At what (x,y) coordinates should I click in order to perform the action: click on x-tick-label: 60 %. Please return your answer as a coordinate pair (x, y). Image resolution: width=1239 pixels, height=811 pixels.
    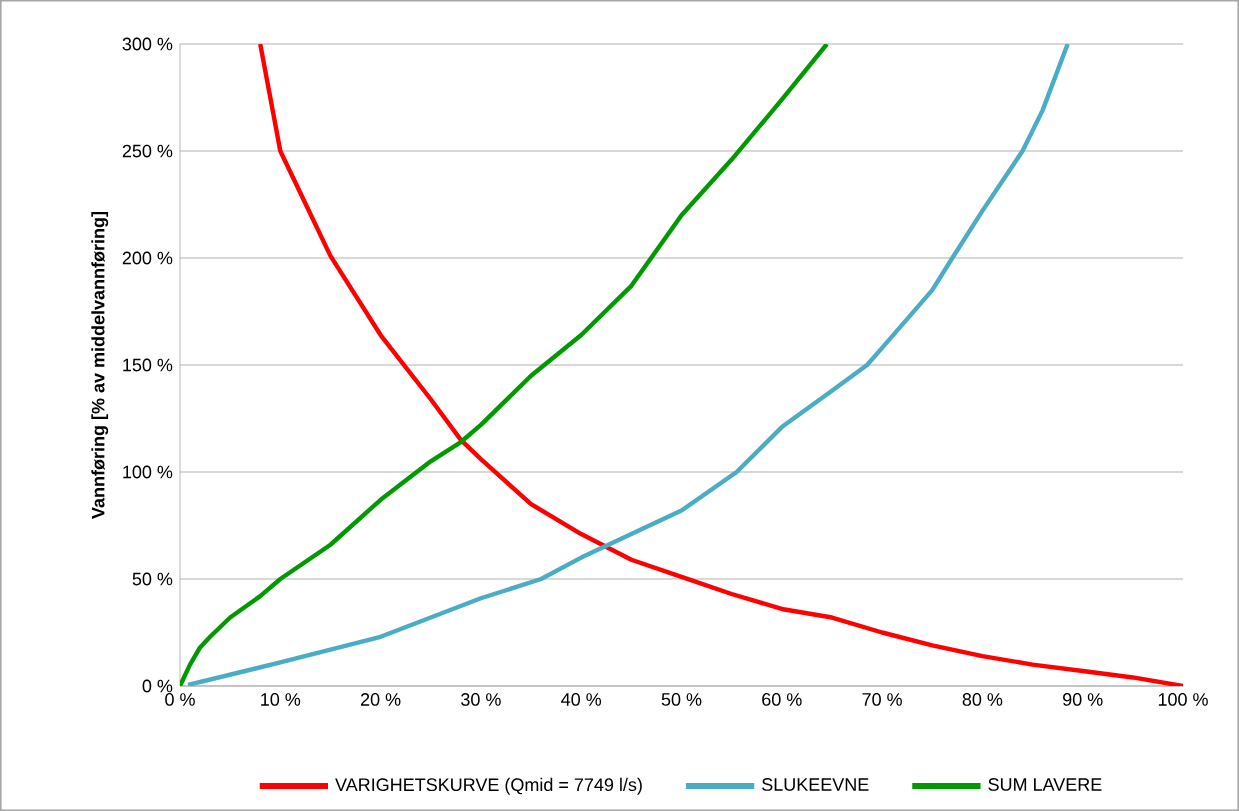
    Looking at the image, I should click on (782, 699).